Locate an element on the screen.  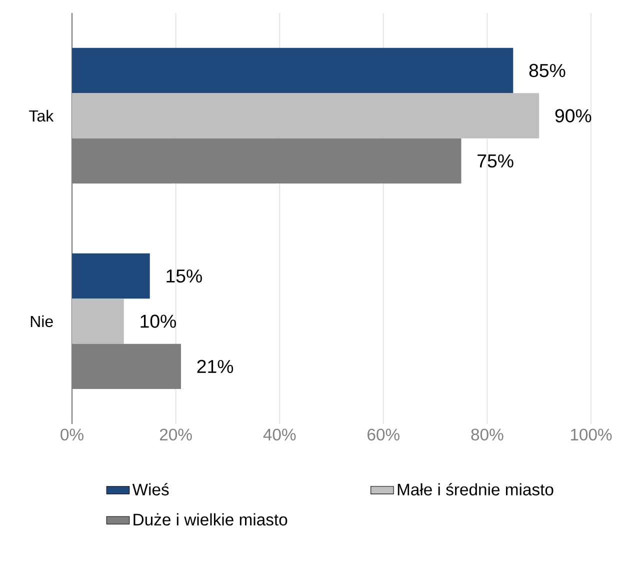
data-label: 90% is located at coordinates (573, 115).